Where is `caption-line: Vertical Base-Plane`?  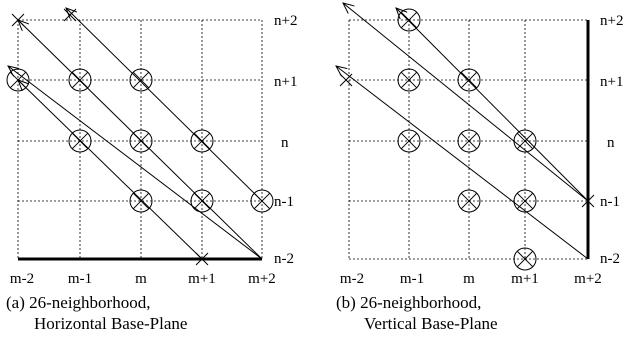 caption-line: Vertical Base-Plane is located at coordinates (431, 323).